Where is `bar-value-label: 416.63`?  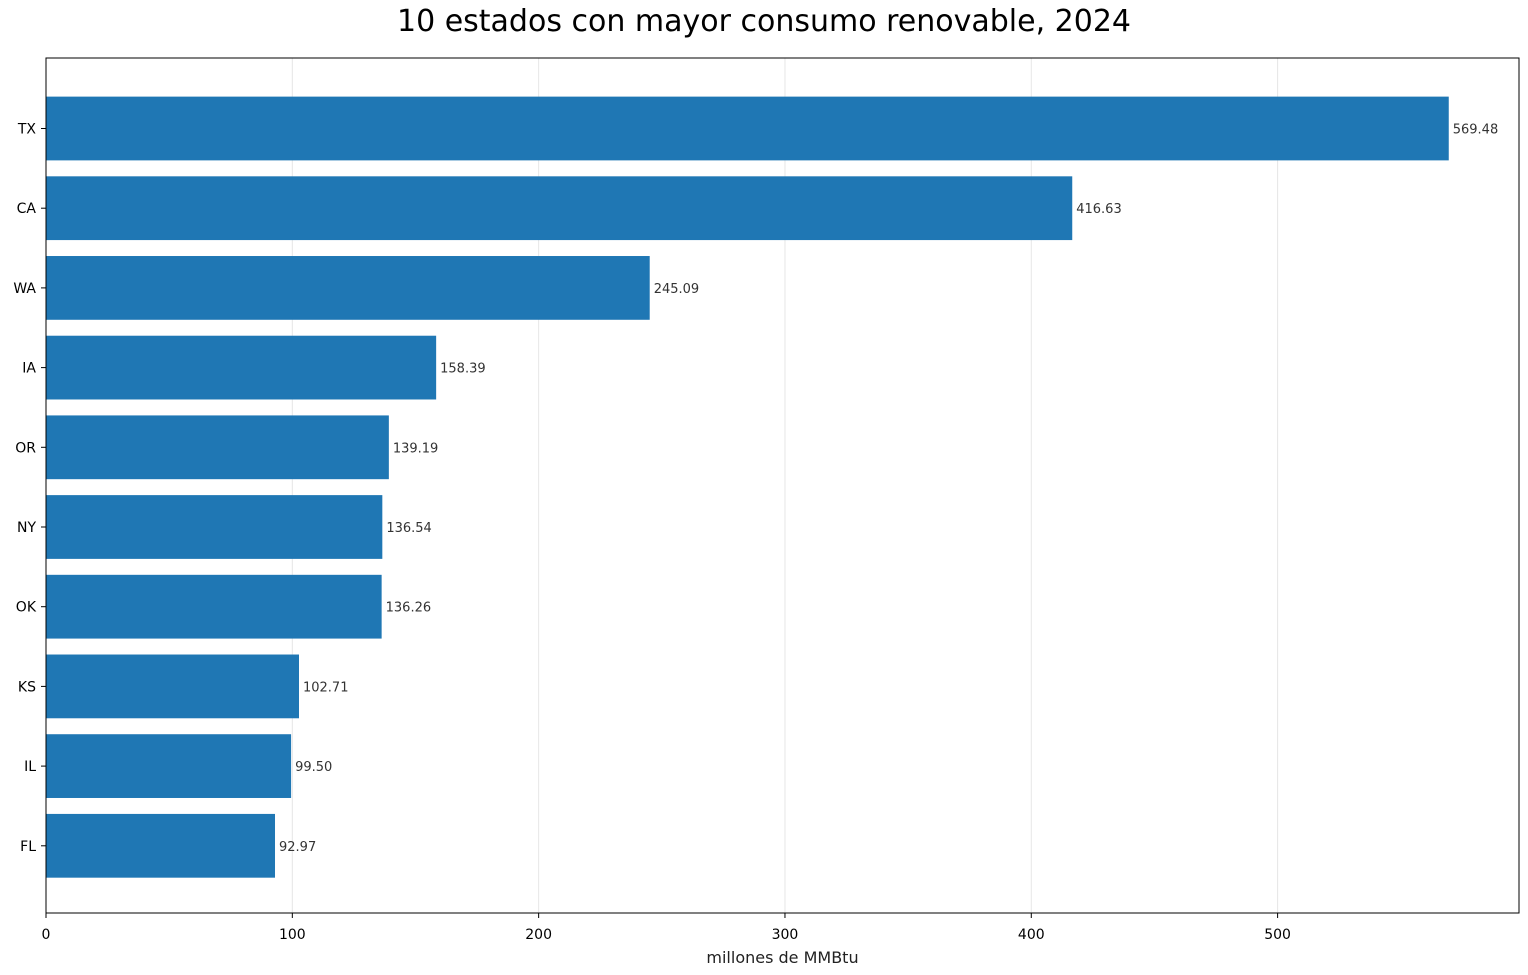
bar-value-label: 416.63 is located at coordinates (1099, 209).